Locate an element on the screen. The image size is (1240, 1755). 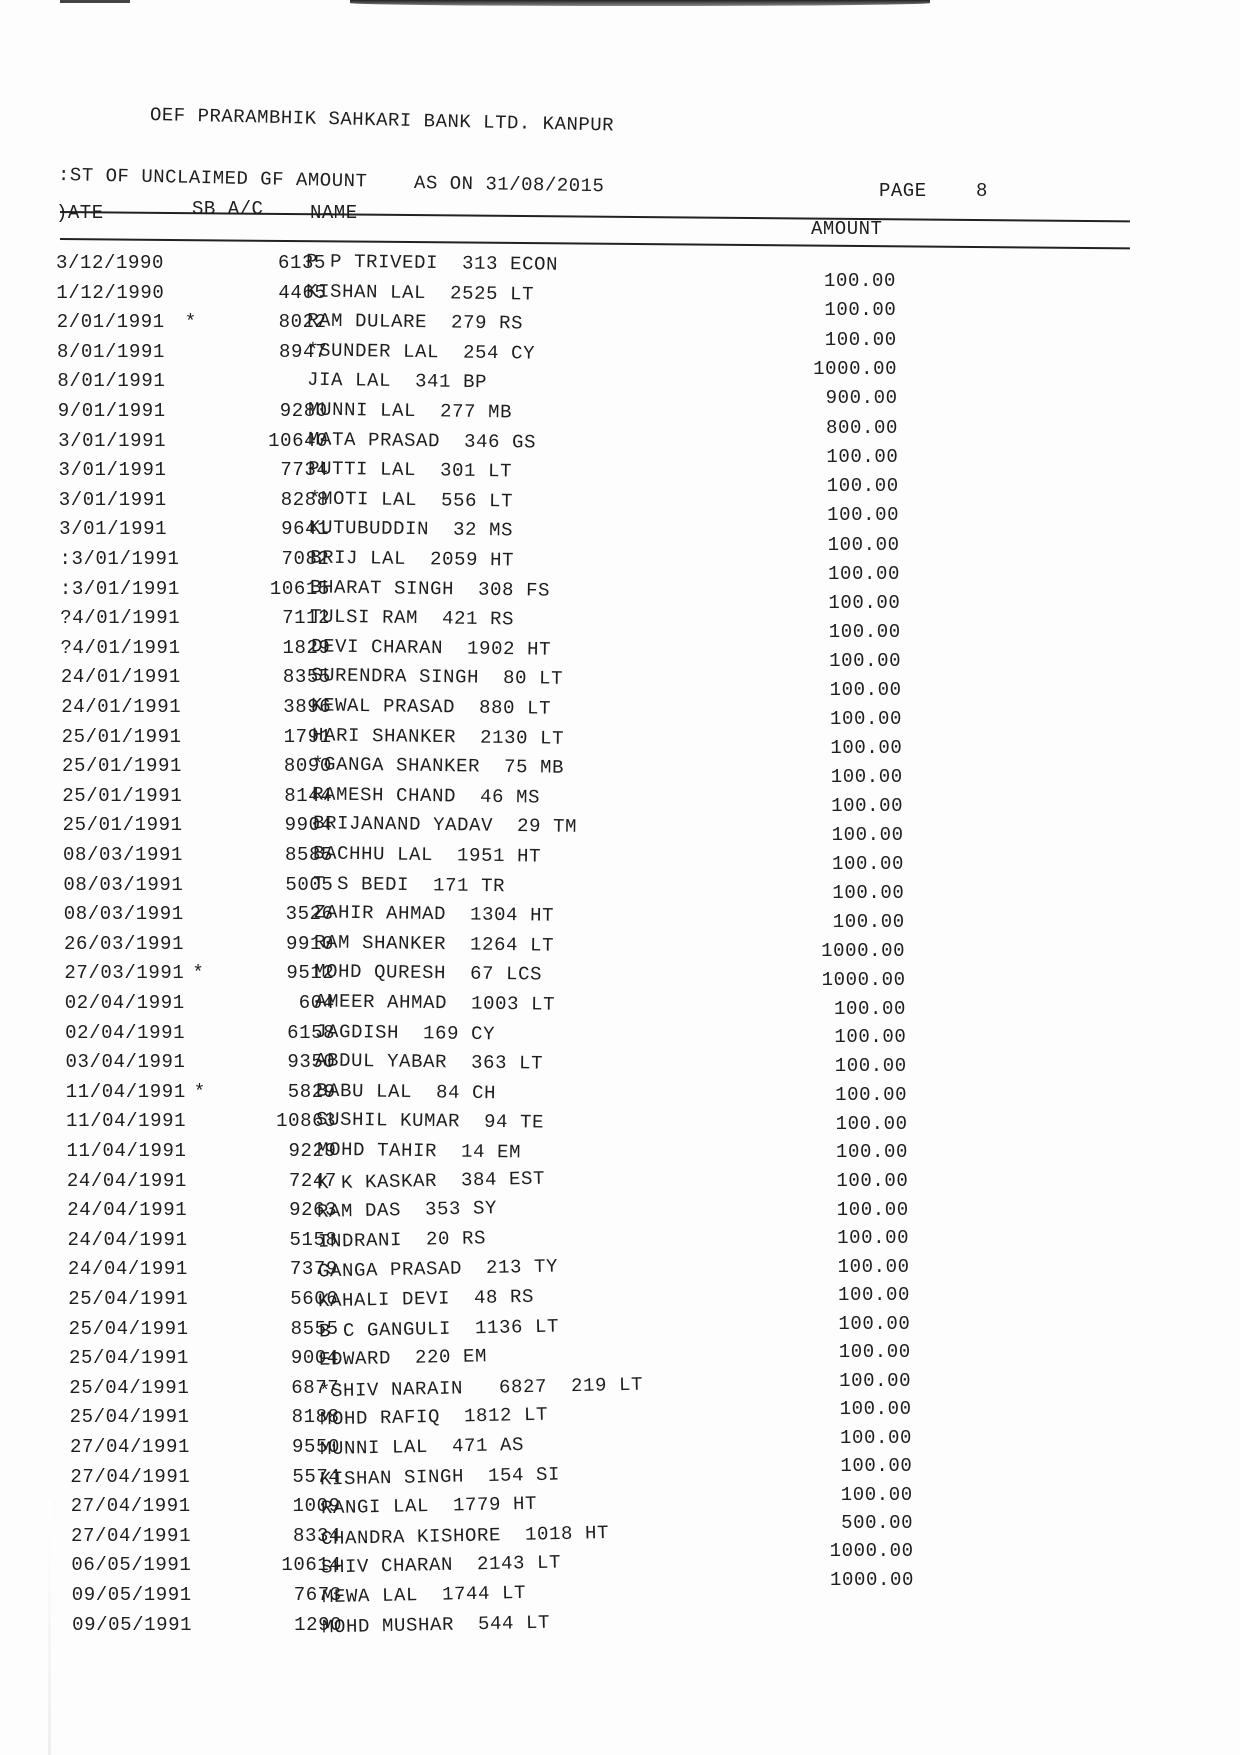
sb-account-number: 9910 is located at coordinates (310, 943).